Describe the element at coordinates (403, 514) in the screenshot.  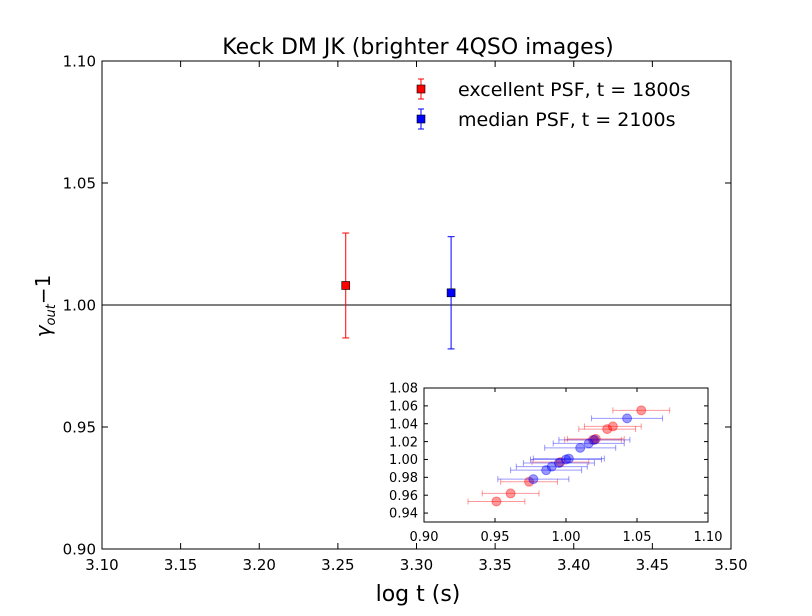
I see `y-tick-label: 0.94` at that location.